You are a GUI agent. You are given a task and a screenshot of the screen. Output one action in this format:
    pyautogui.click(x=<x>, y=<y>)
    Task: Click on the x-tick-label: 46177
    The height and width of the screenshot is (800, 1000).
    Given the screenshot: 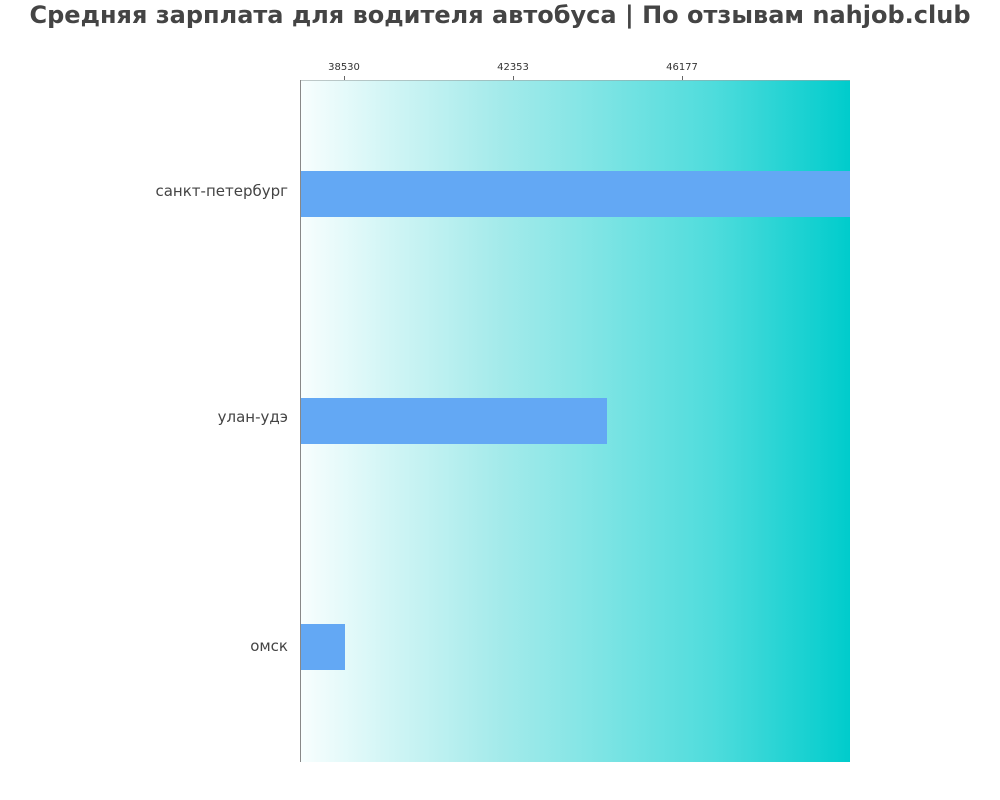 What is the action you would take?
    pyautogui.click(x=682, y=67)
    